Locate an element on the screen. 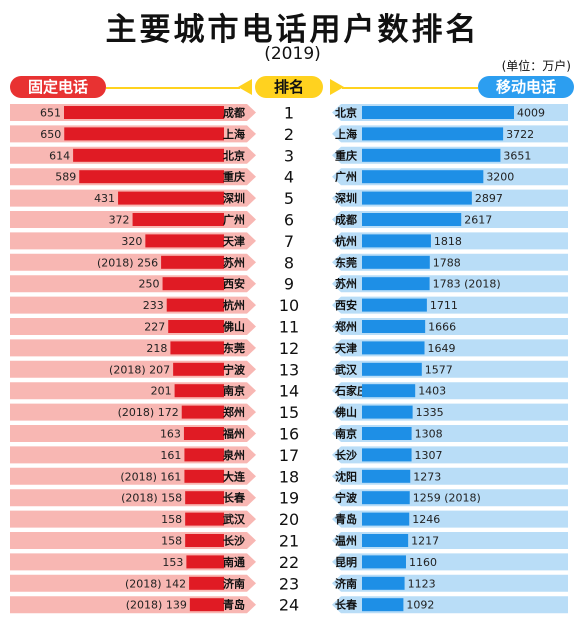 This screenshot has height=625, width=585. fixed-value-label: 614 is located at coordinates (59, 155).